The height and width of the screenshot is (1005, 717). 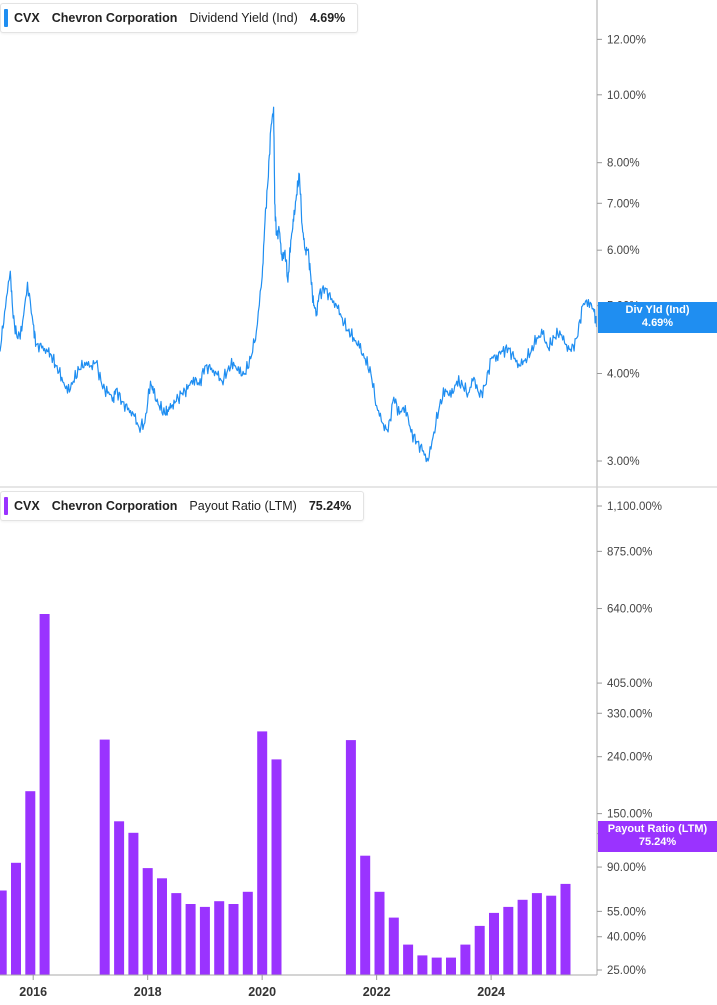 I want to click on y-tick-label: 405.00%, so click(x=629, y=684).